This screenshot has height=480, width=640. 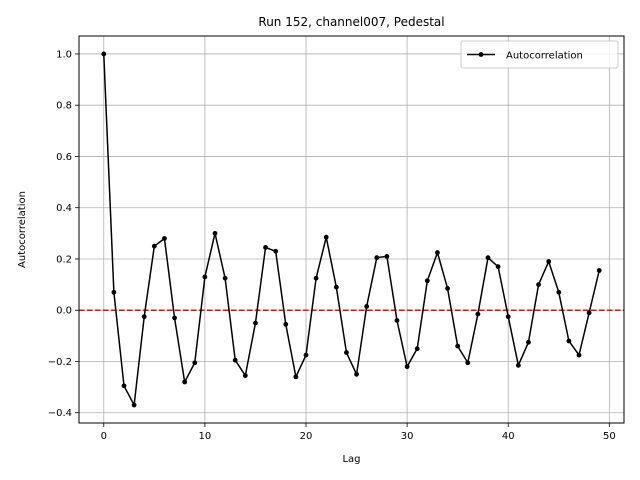 What do you see at coordinates (64, 208) in the screenshot?
I see `y-tick-label: 0.4` at bounding box center [64, 208].